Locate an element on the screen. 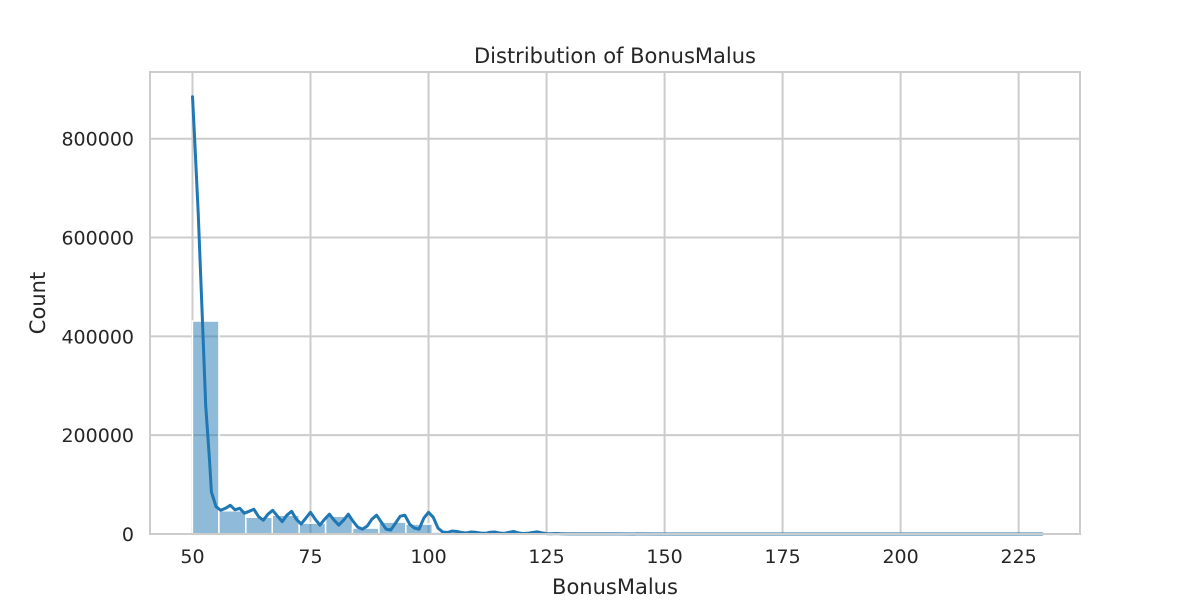 The image size is (1200, 604). x-axis-label: BonusMalus is located at coordinates (615, 587).